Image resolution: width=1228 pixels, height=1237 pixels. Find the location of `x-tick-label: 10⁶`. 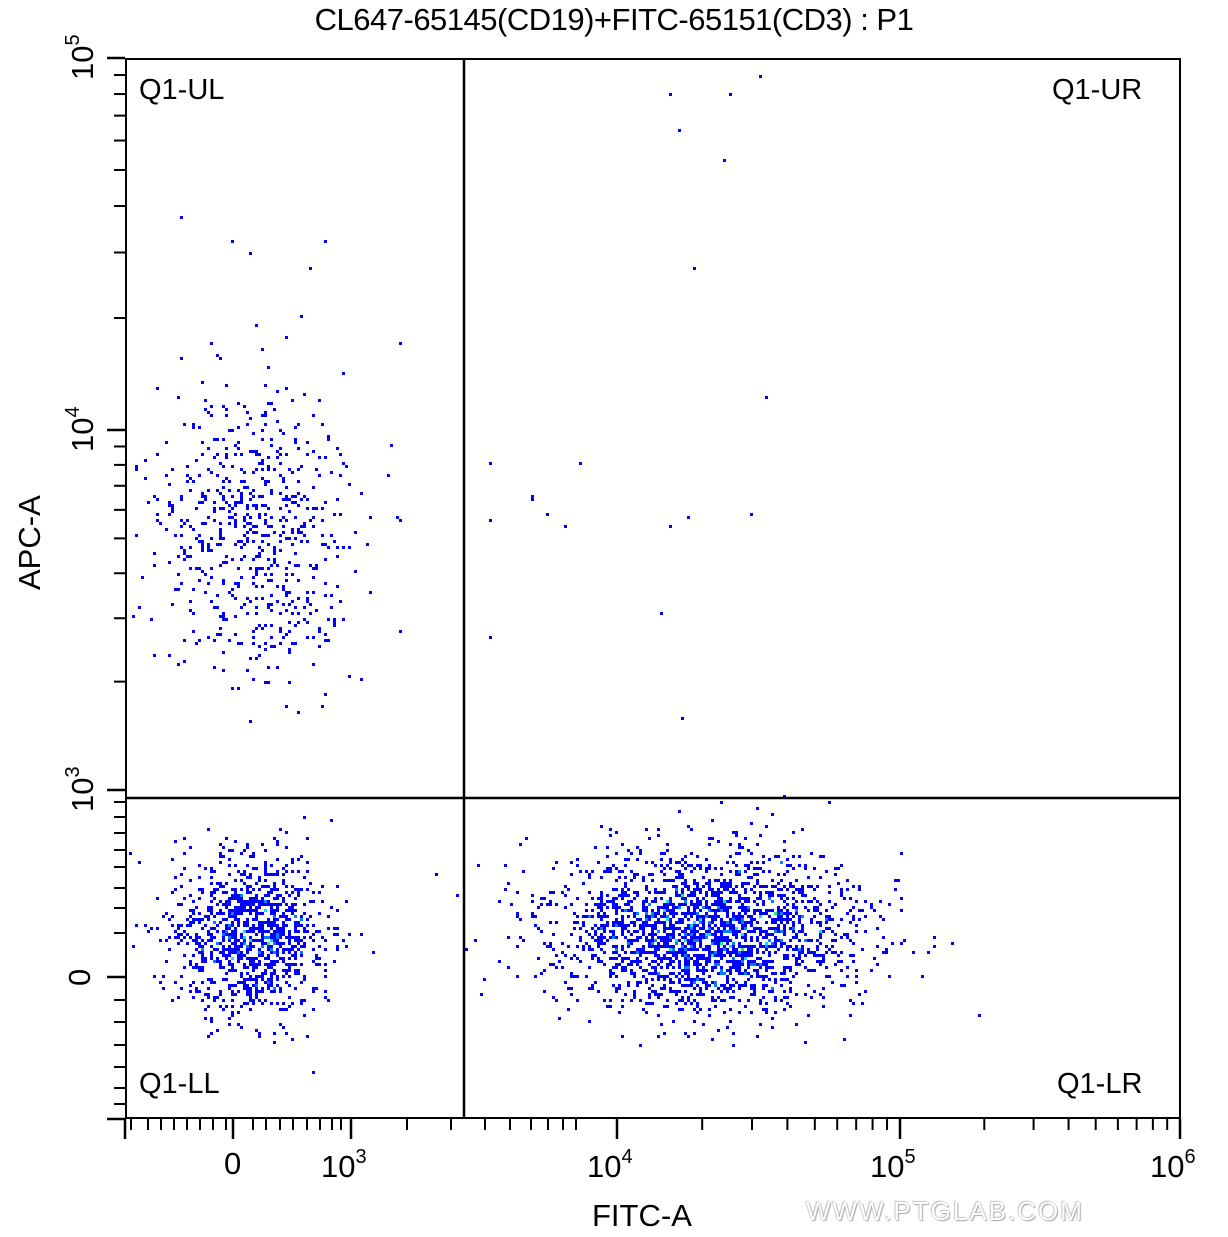

x-tick-label: 10⁶ is located at coordinates (1173, 1165).